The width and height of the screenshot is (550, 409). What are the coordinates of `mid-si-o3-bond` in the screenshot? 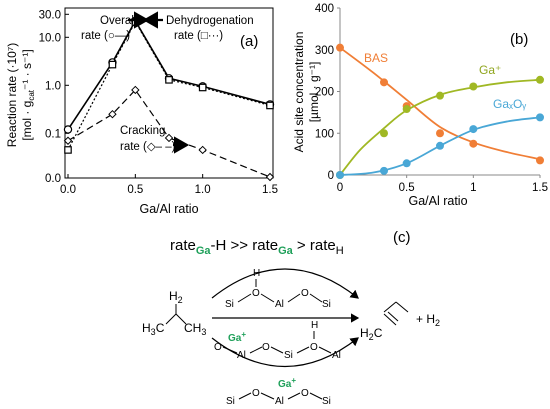 It's located at (303, 350).